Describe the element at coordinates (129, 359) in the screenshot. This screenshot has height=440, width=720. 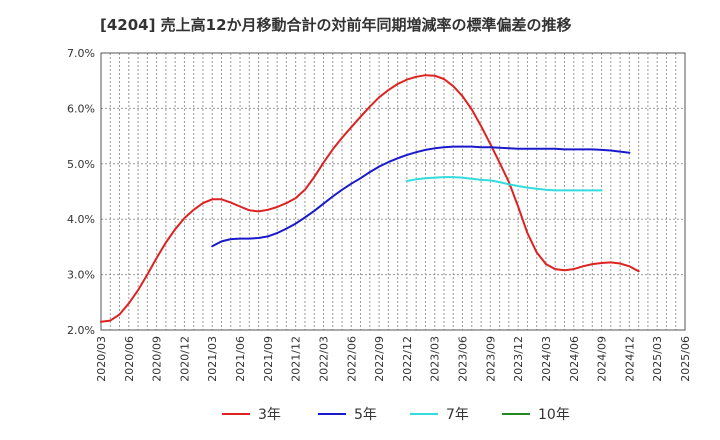
I see `x-tick-label: 2020/06` at that location.